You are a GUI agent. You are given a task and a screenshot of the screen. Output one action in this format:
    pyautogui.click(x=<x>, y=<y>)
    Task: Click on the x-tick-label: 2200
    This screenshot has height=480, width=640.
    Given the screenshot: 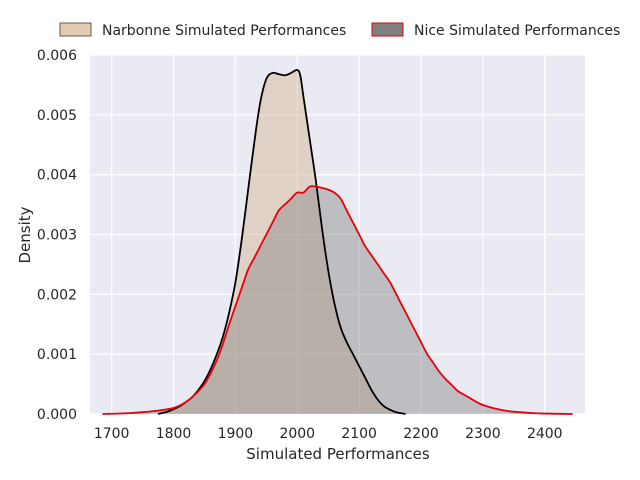 What is the action you would take?
    pyautogui.click(x=421, y=434)
    